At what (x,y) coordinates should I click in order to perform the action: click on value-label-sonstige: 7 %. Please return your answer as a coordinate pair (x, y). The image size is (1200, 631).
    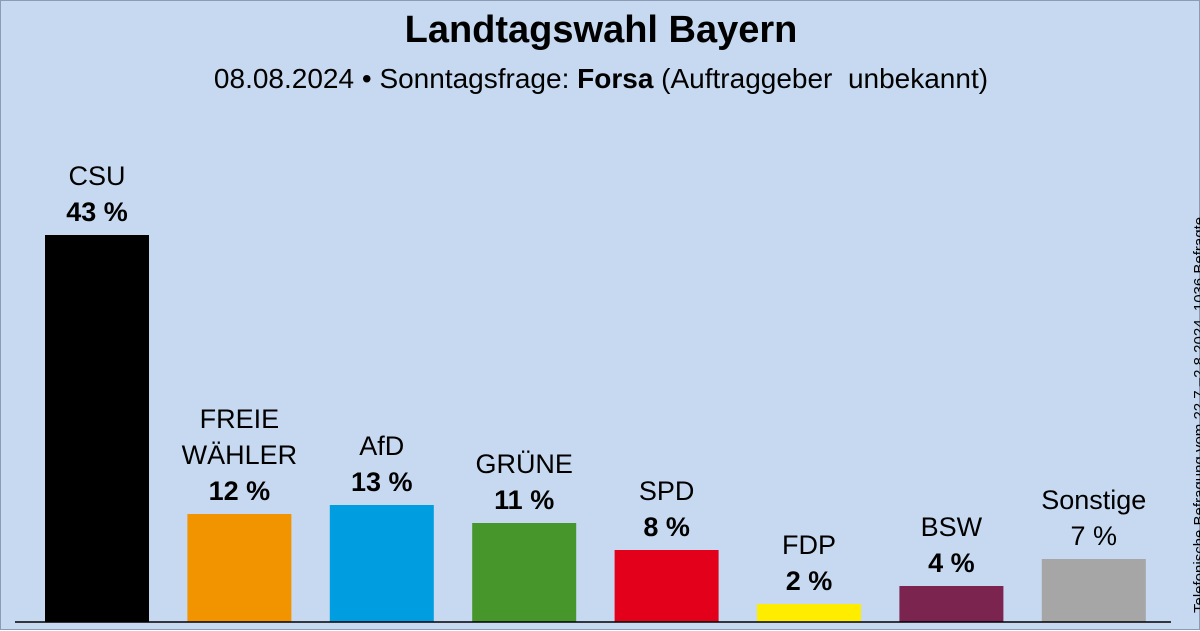
    Looking at the image, I should click on (1094, 536).